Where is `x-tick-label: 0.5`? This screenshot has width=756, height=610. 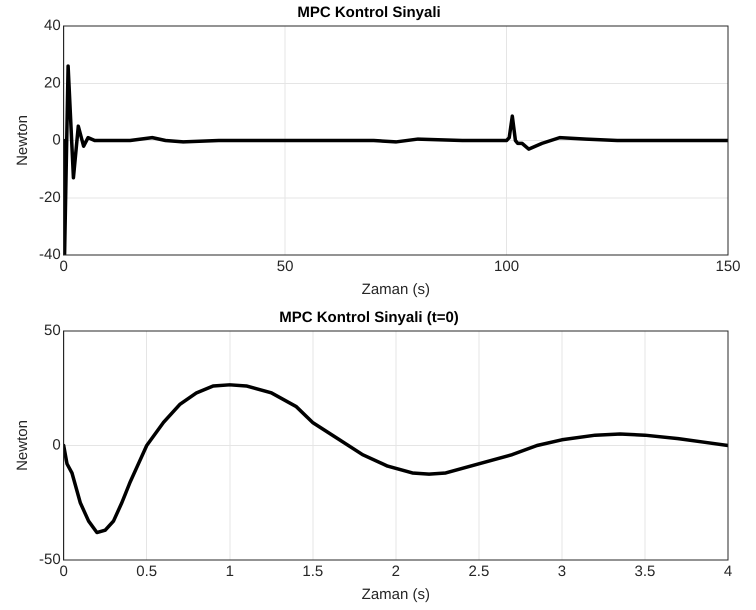
x-tick-label: 0.5 is located at coordinates (147, 571).